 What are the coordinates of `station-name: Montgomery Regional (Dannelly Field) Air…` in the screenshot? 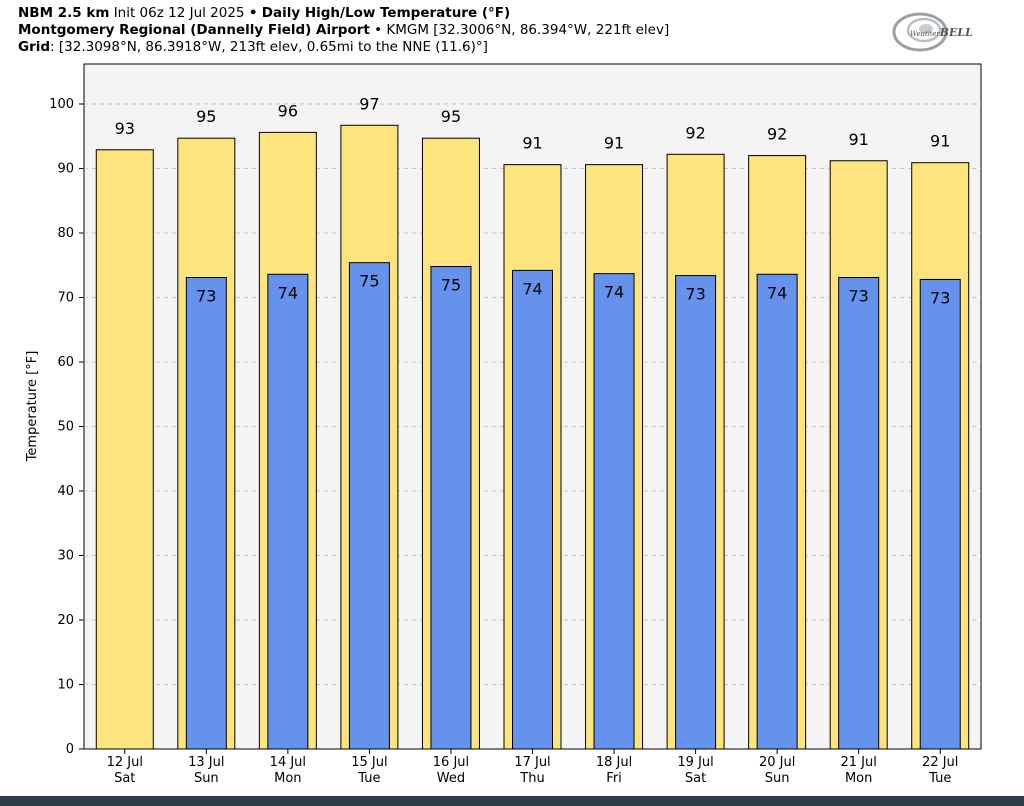 It's located at (194, 30).